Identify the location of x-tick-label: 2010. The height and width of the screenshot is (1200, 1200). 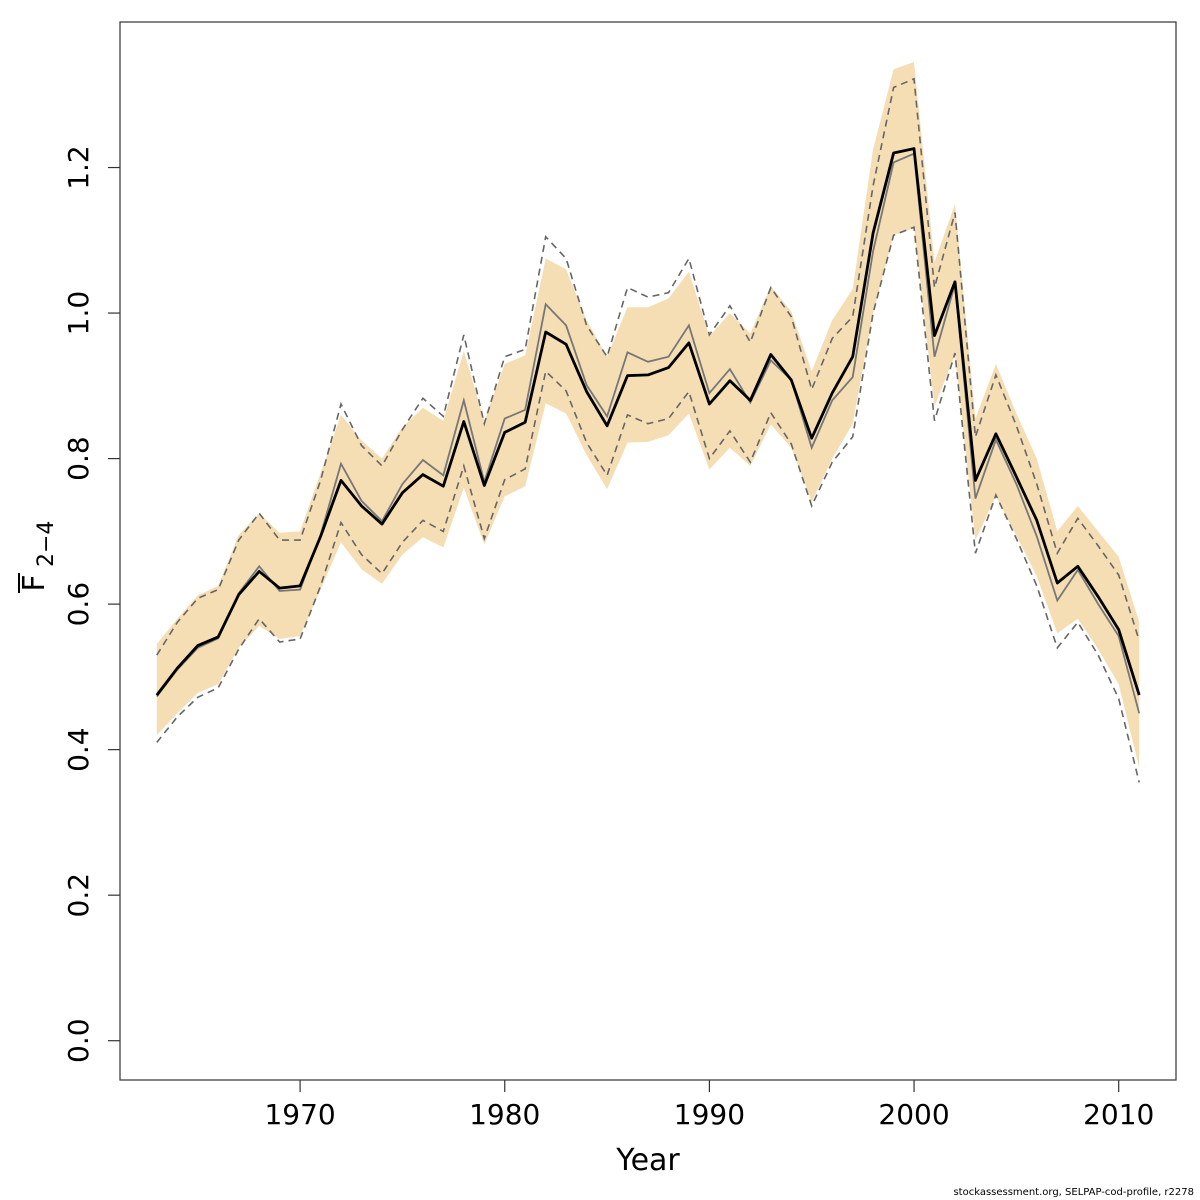
(1118, 1114).